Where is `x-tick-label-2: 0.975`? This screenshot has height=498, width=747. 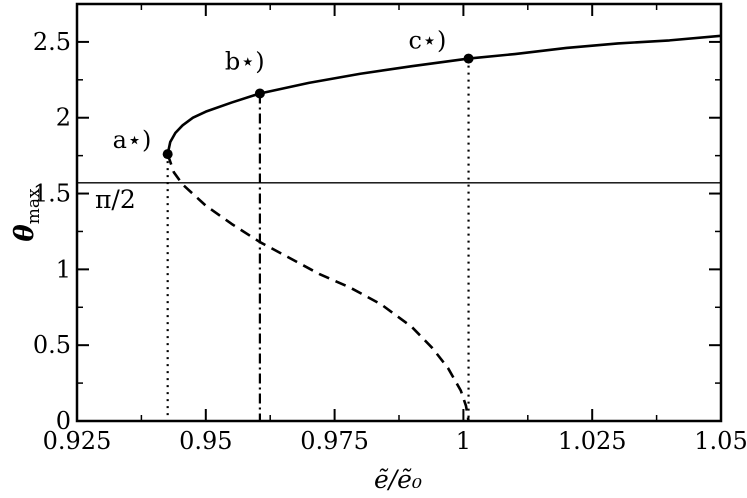 x-tick-label-2: 0.975 is located at coordinates (334, 441).